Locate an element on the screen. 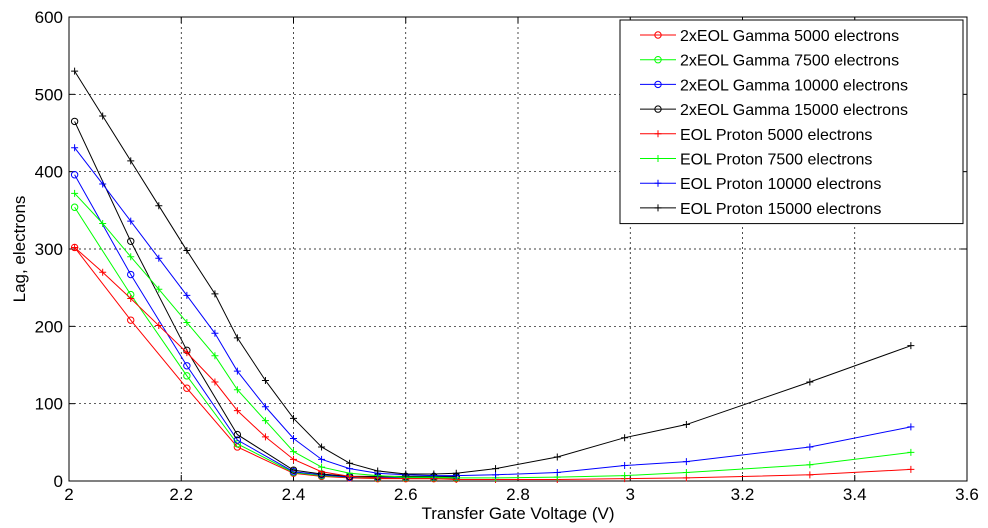 The width and height of the screenshot is (988, 528). y-tick-label: 400 is located at coordinates (49, 172).